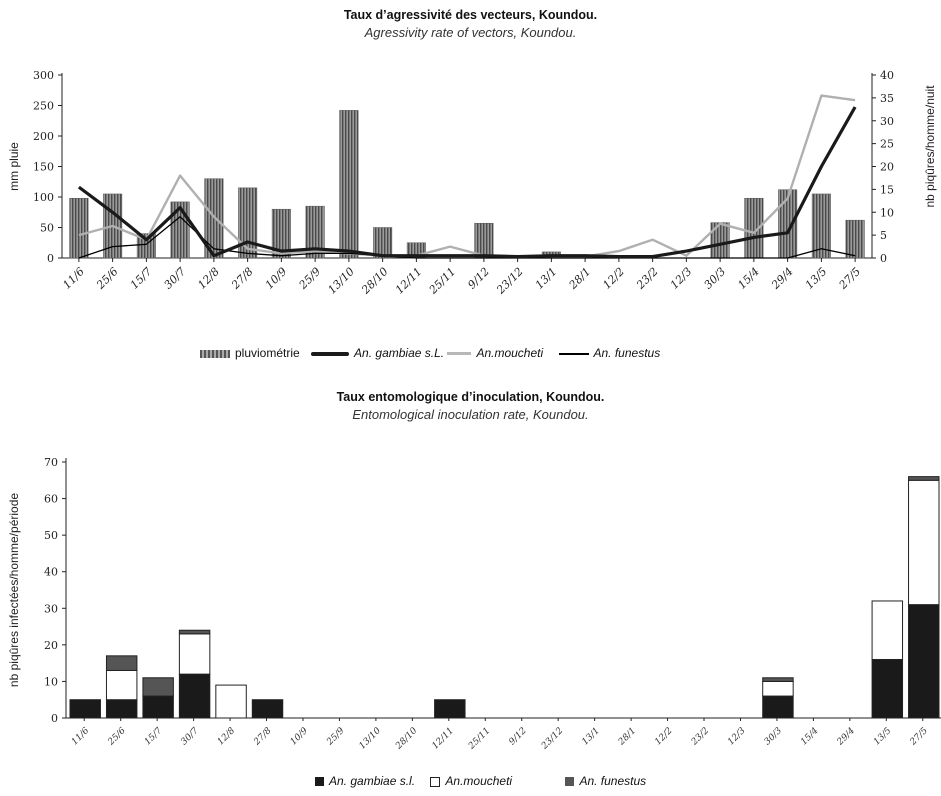 This screenshot has width=941, height=796. What do you see at coordinates (435, 781) in the screenshot?
I see `legend2-moucheti-swatch` at bounding box center [435, 781].